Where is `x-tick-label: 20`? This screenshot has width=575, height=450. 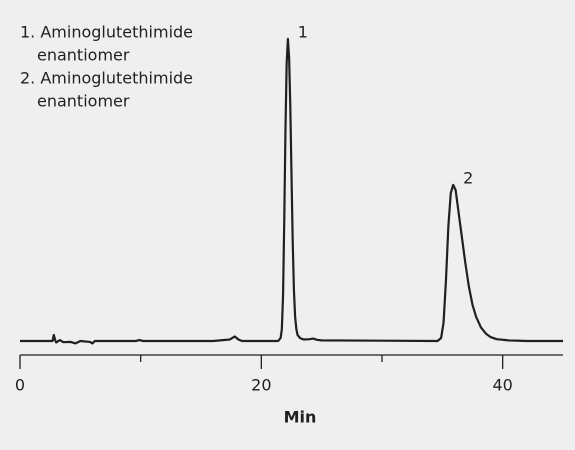 x-tick-label: 20 is located at coordinates (261, 385).